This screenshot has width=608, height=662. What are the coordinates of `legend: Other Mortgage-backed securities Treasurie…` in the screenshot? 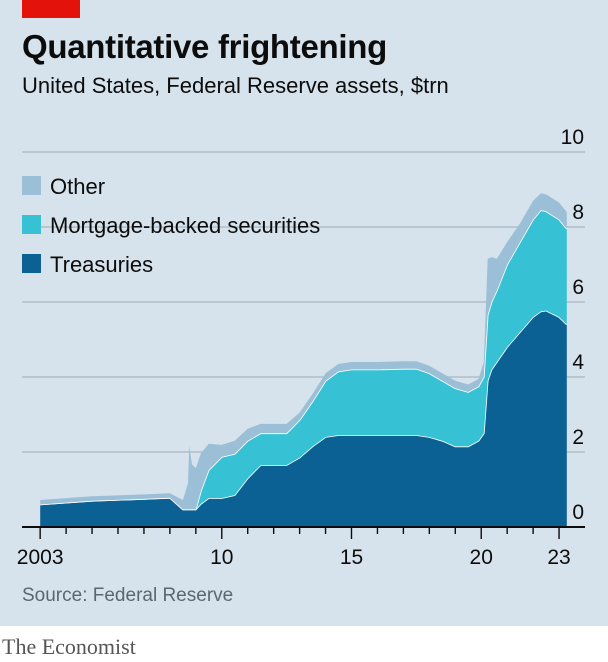 It's located at (171, 225).